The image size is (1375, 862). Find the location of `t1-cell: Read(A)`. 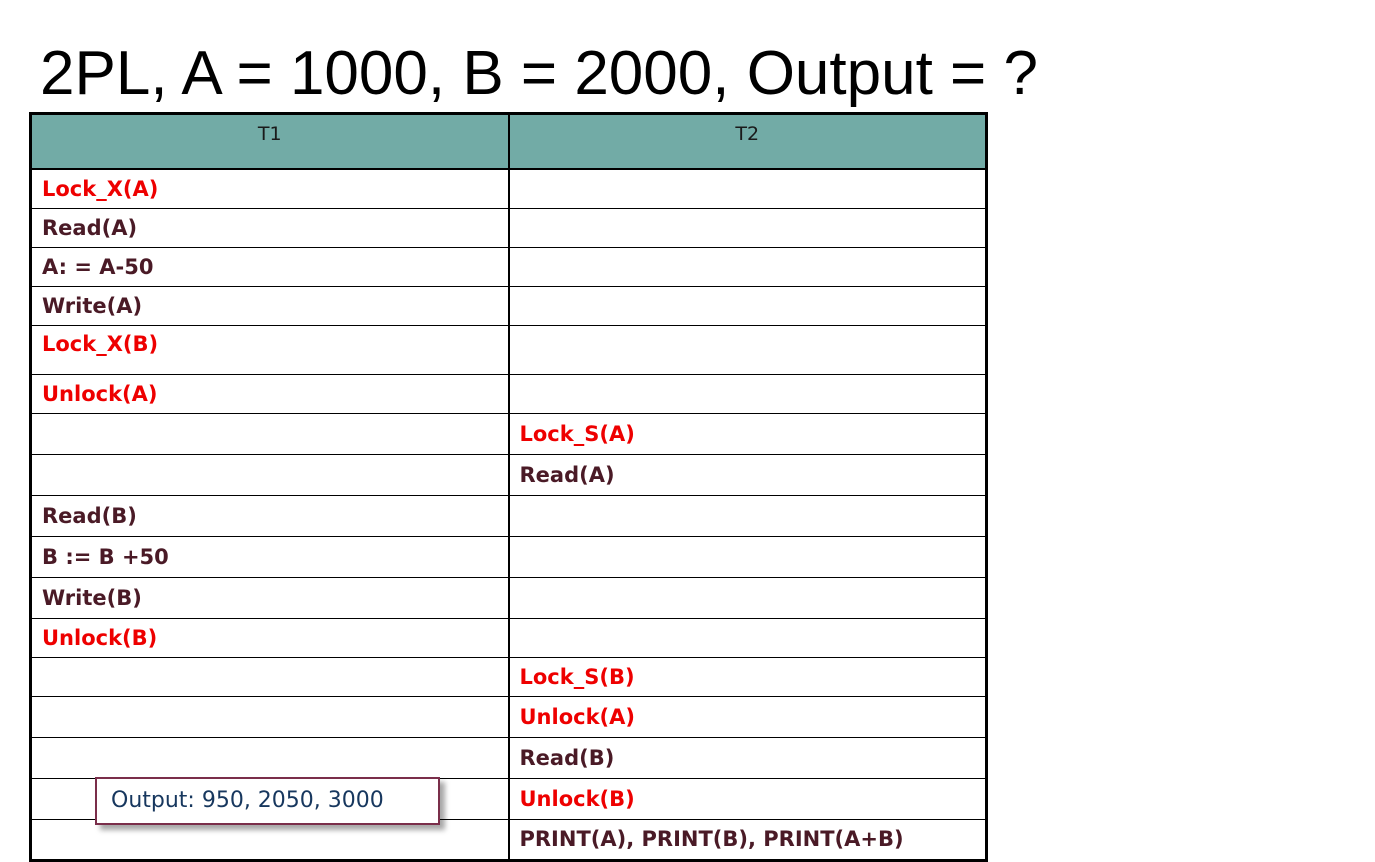

t1-cell: Read(A) is located at coordinates (269, 227).